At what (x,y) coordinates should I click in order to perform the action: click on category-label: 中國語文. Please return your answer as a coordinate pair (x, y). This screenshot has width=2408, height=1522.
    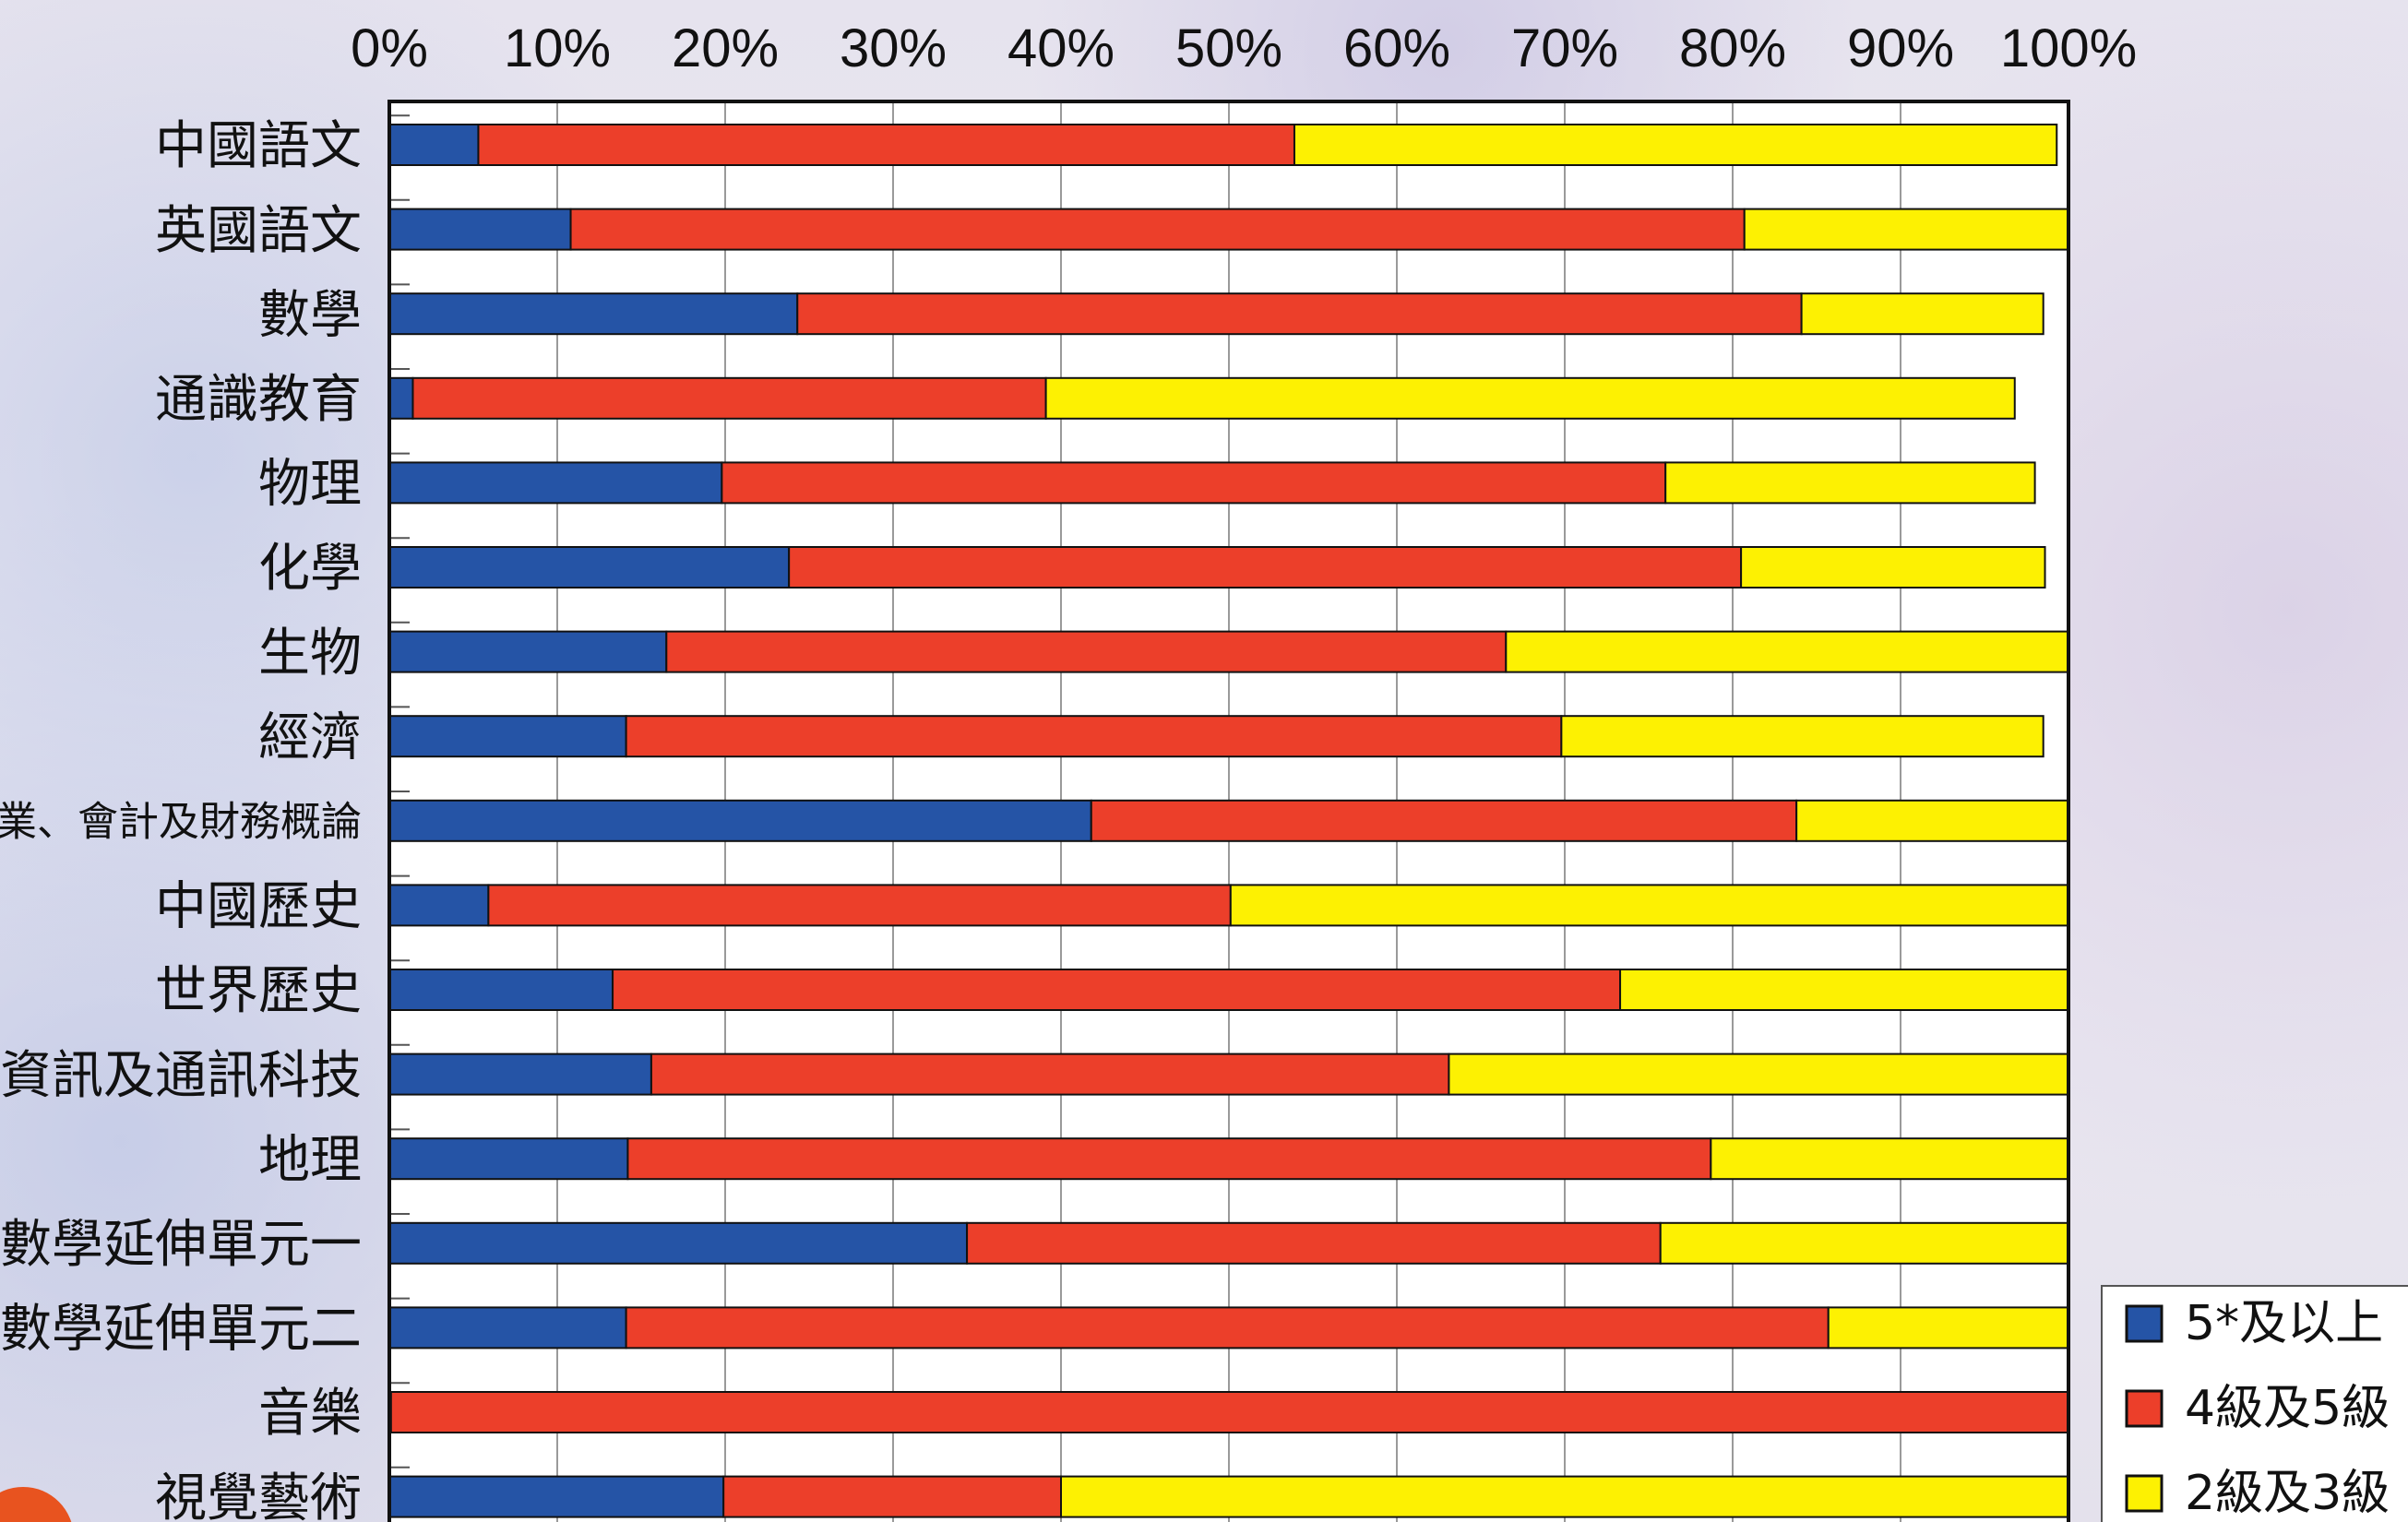
    Looking at the image, I should click on (258, 146).